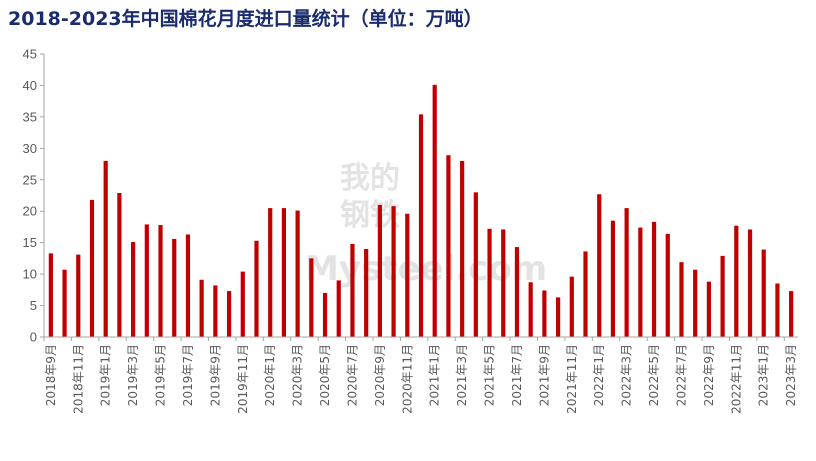 The image size is (816, 461). I want to click on x-tick-label: 2020年3月, so click(298, 375).